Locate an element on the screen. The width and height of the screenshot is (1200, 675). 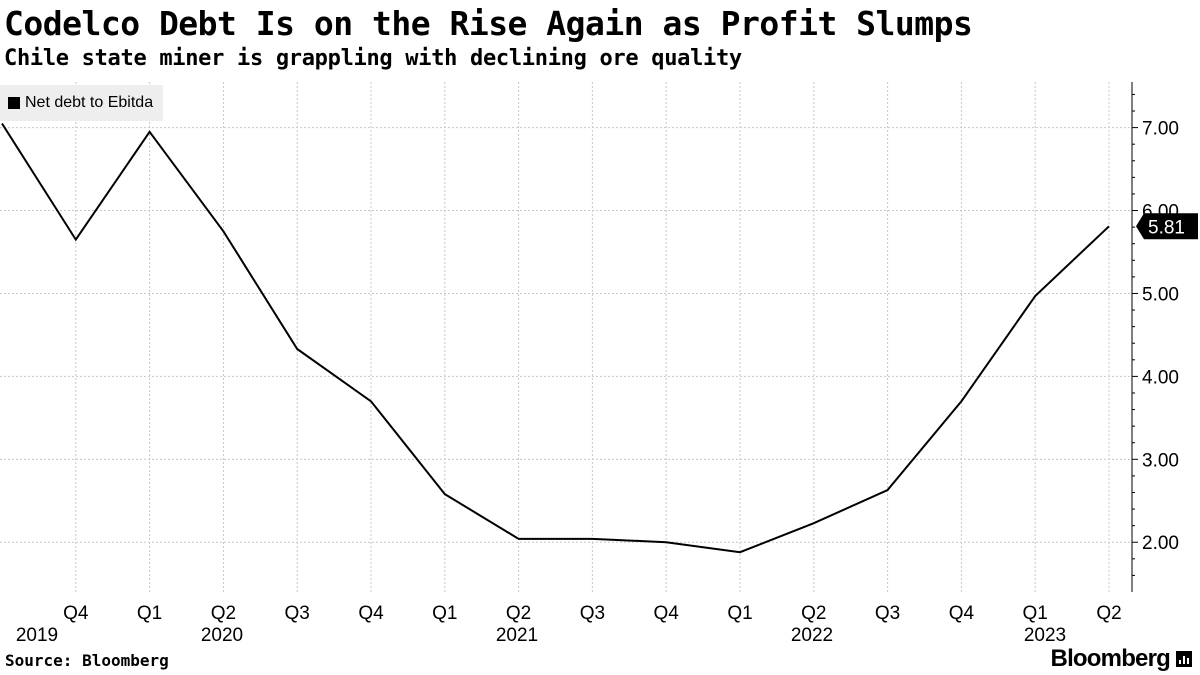
x-year-label: 2022 is located at coordinates (812, 635).